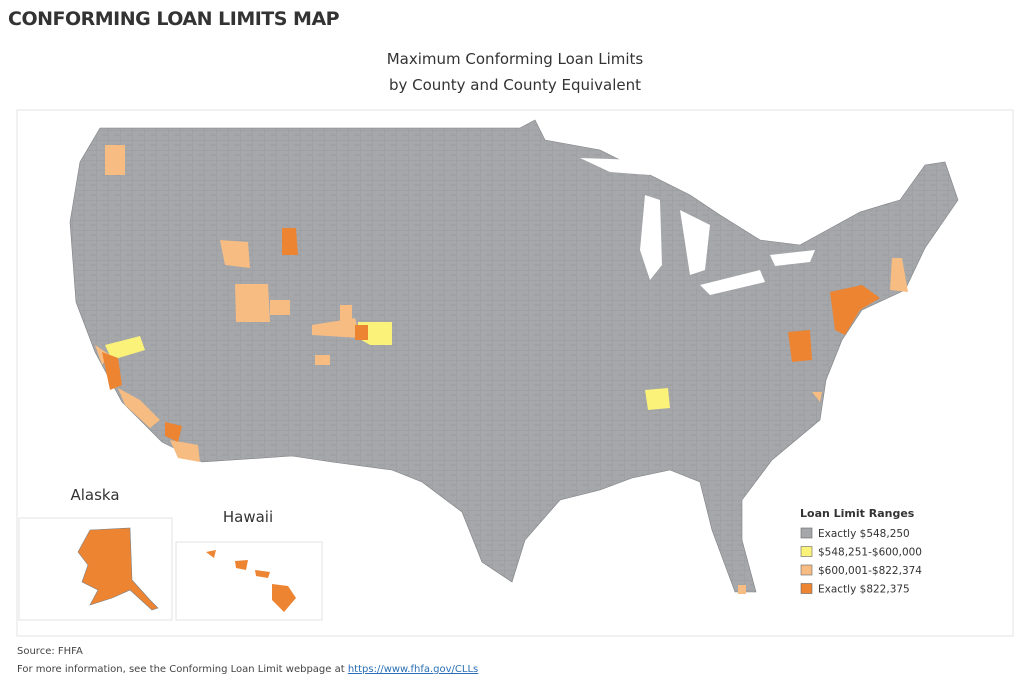 Image resolution: width=1024 pixels, height=679 pixels. Describe the element at coordinates (870, 571) in the screenshot. I see `legend-label: $600,001-$822,374` at that location.